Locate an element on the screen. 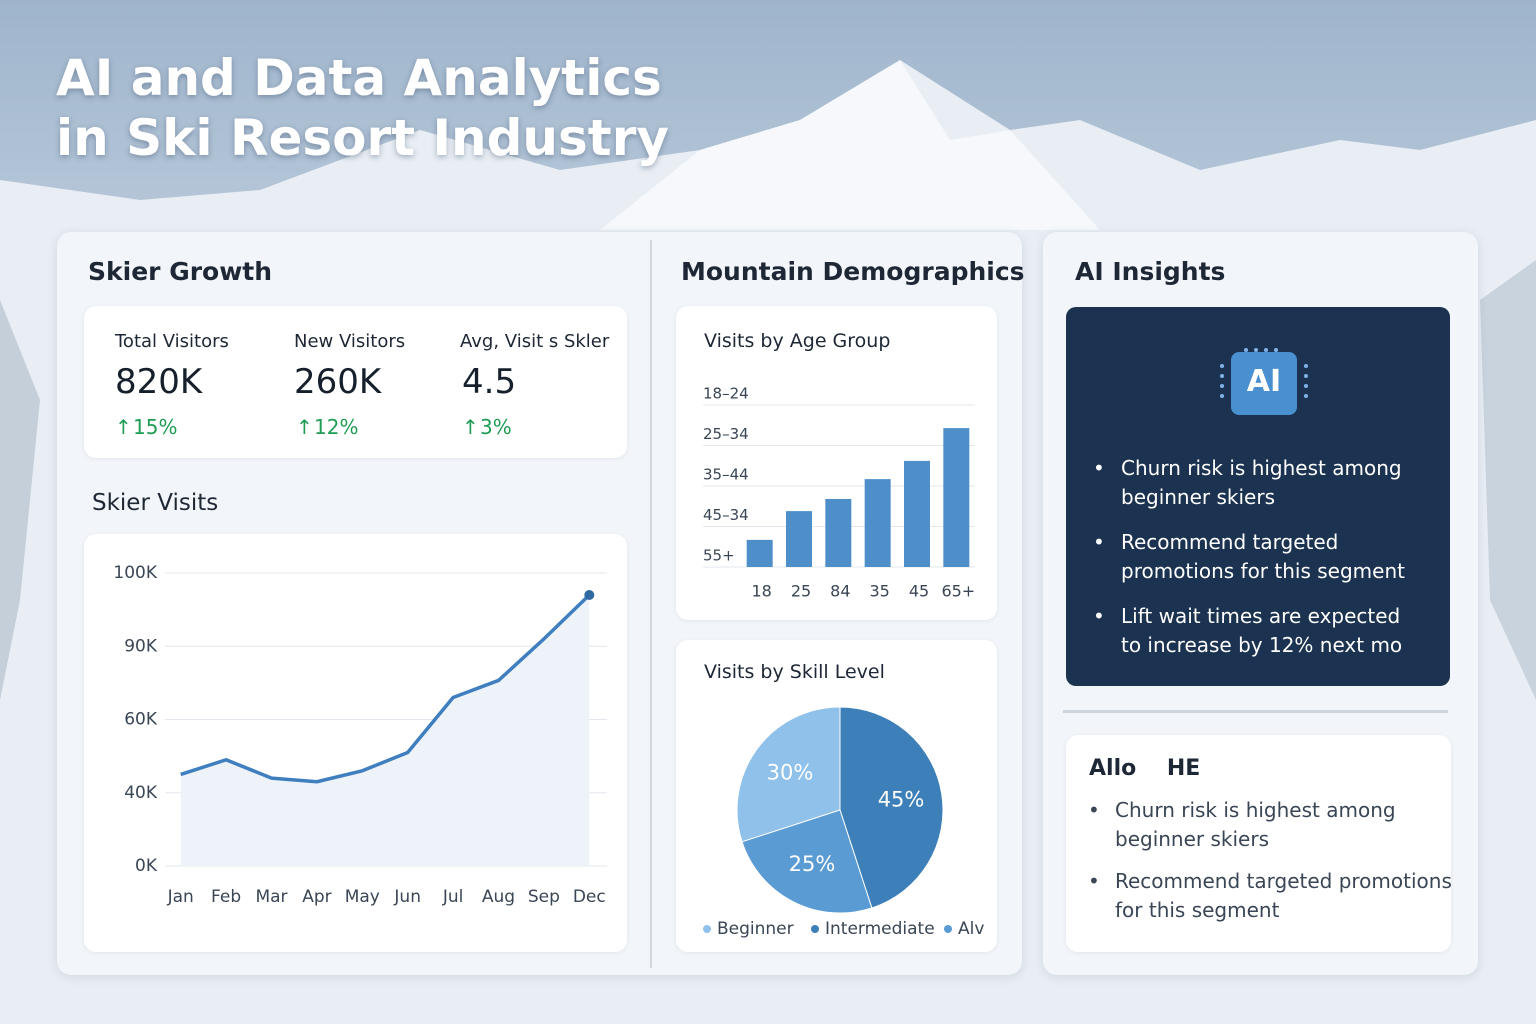  line: promotions for this segment is located at coordinates (1263, 571).